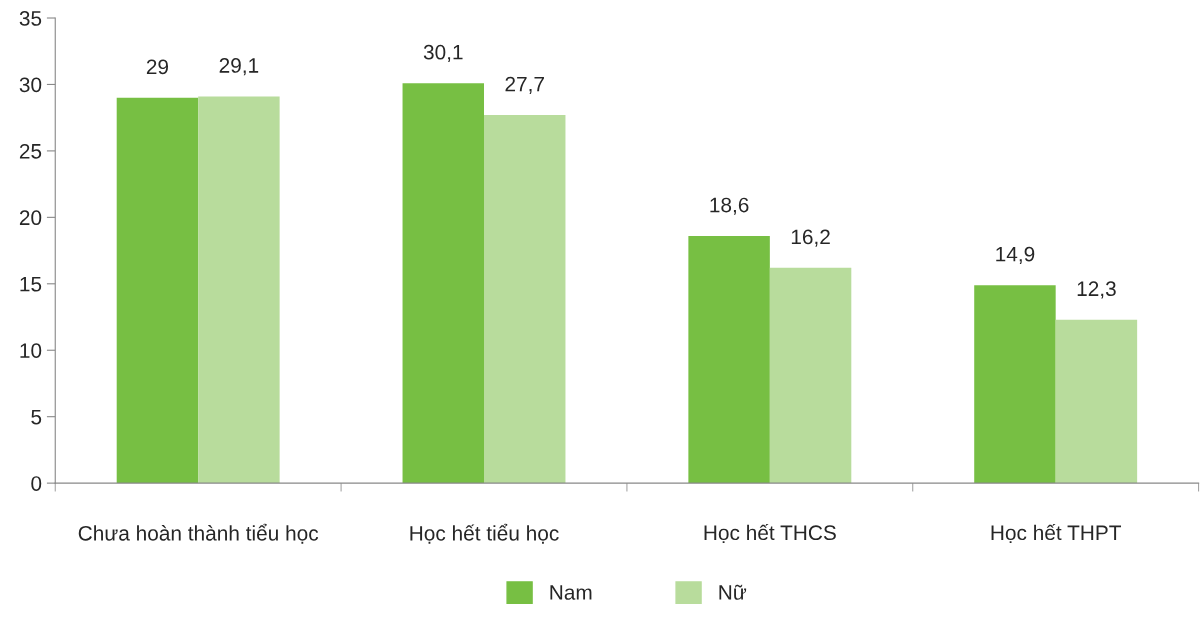 The height and width of the screenshot is (621, 1201). What do you see at coordinates (198, 533) in the screenshot?
I see `x-tick-label: Chưa hoàn thành tiểu học` at bounding box center [198, 533].